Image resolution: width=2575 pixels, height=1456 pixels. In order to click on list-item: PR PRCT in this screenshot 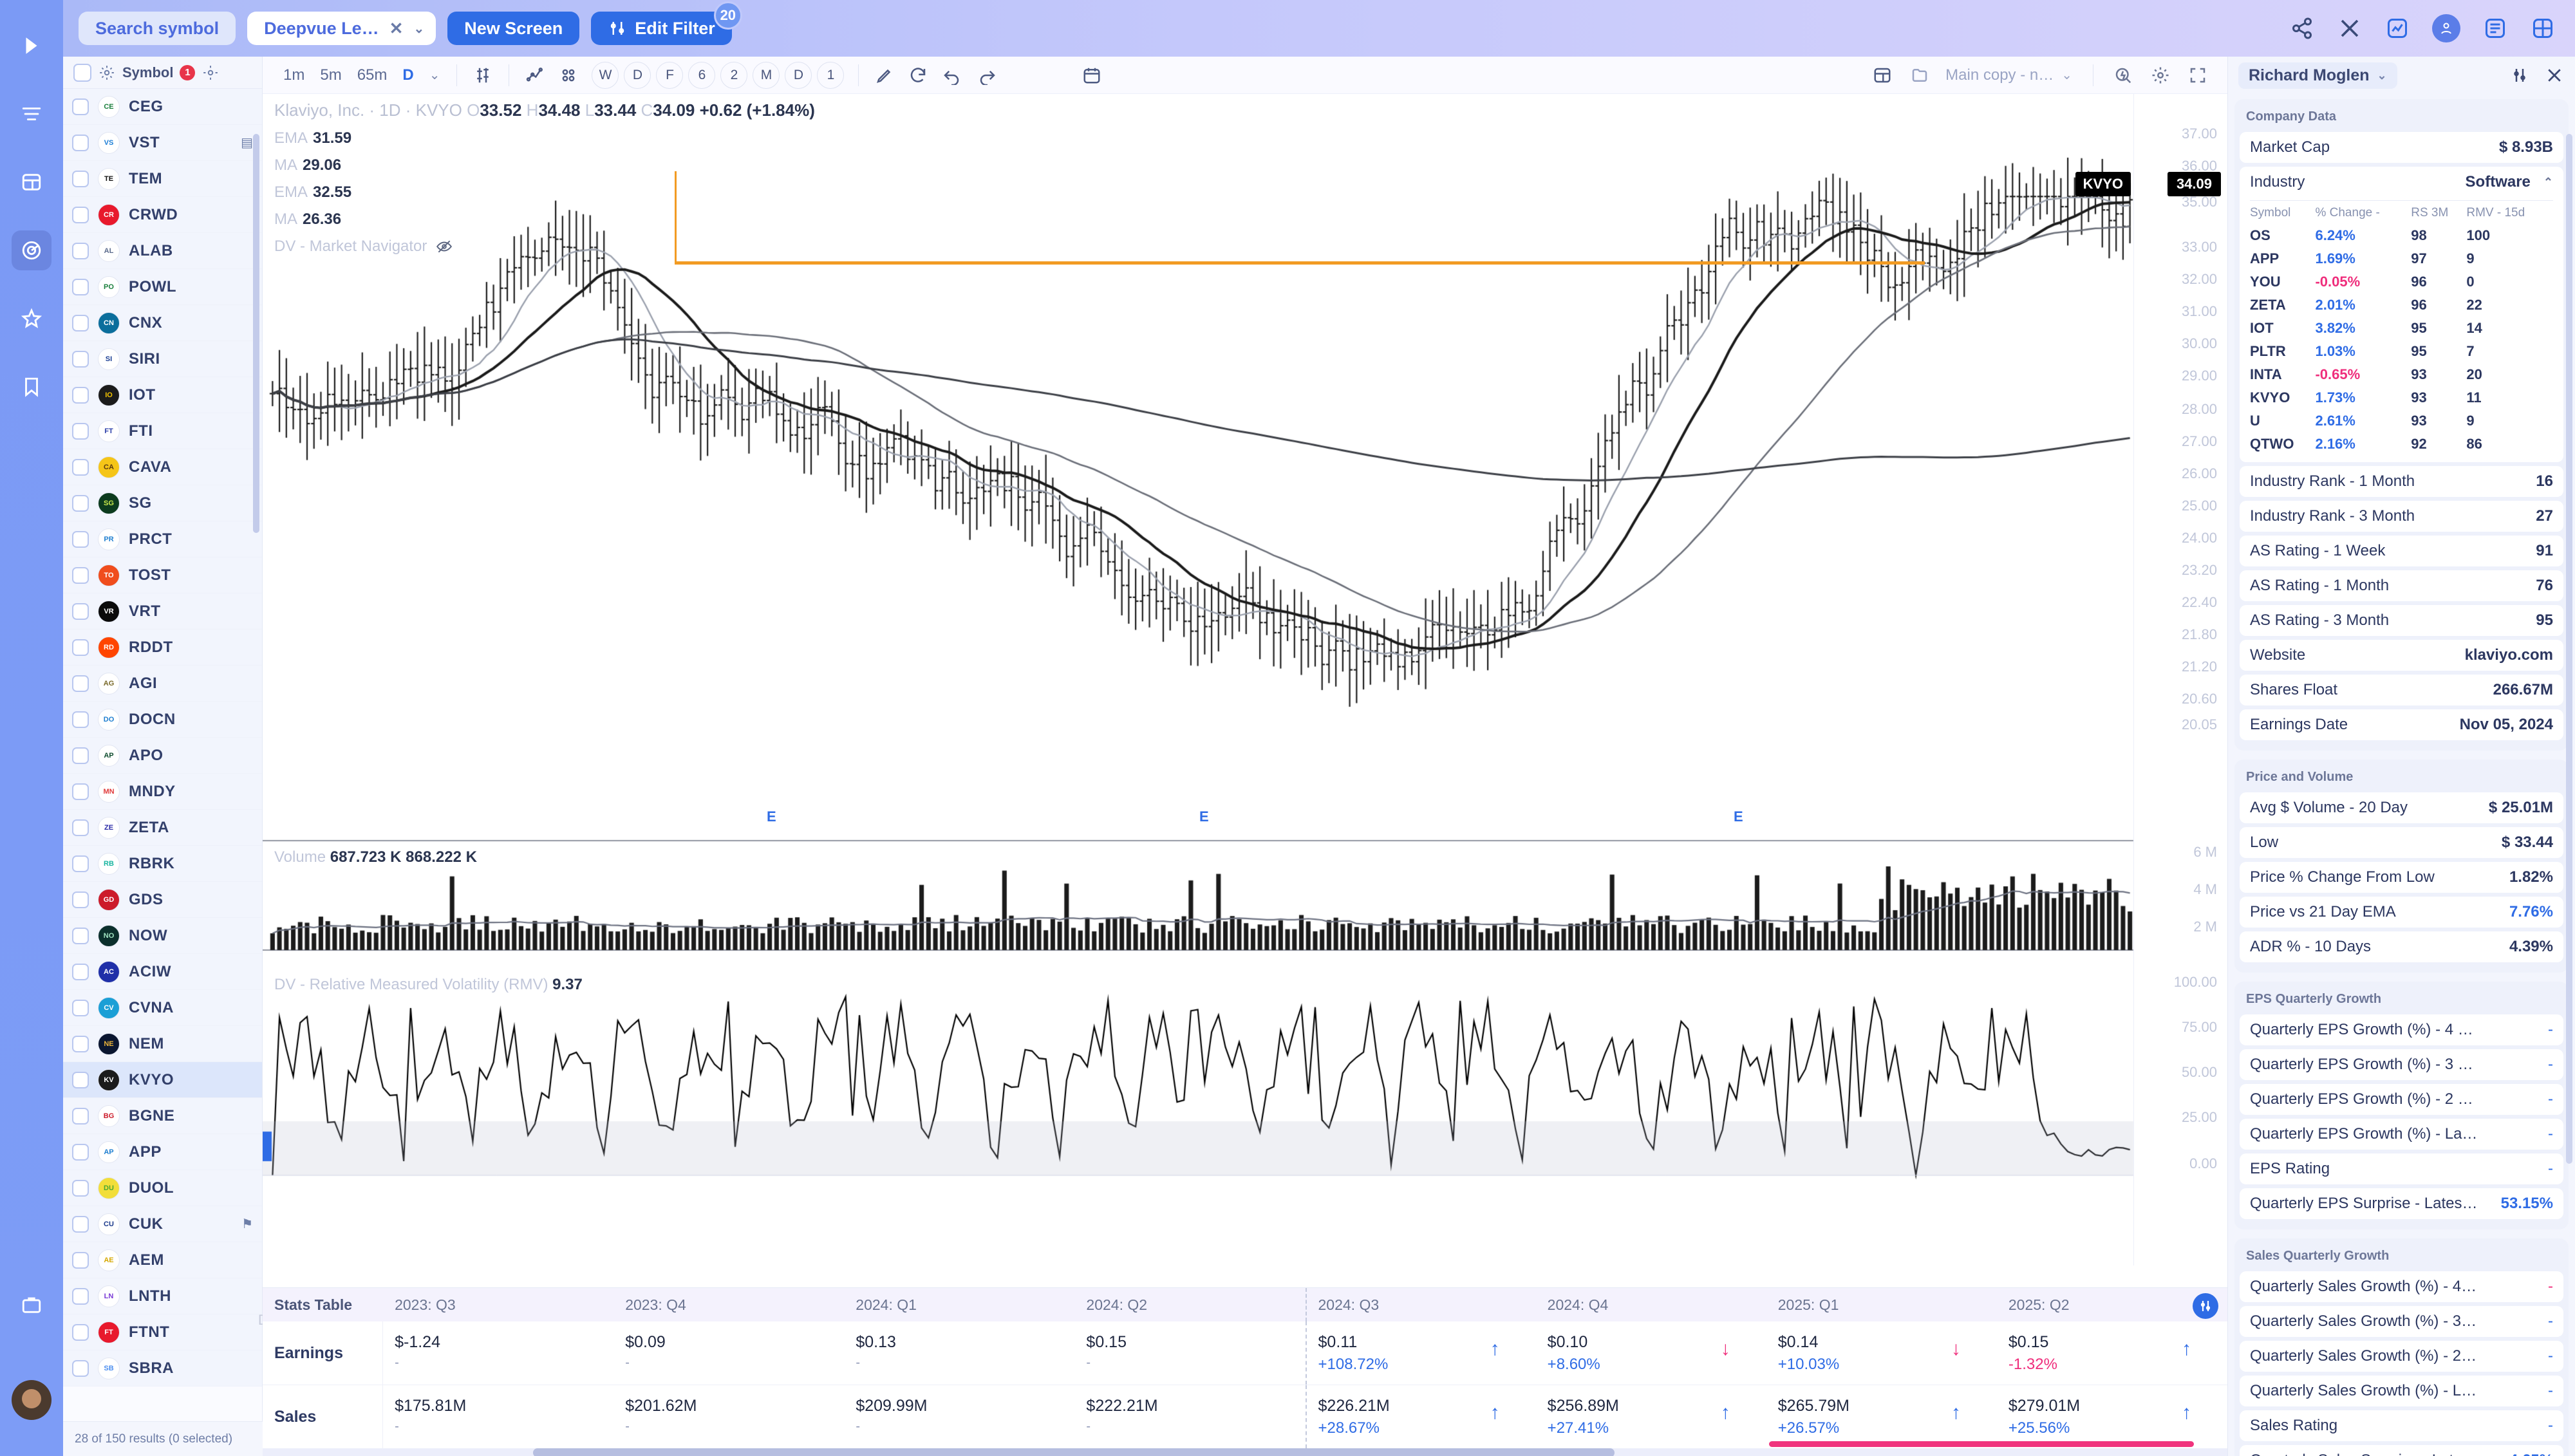, I will do `click(162, 539)`.